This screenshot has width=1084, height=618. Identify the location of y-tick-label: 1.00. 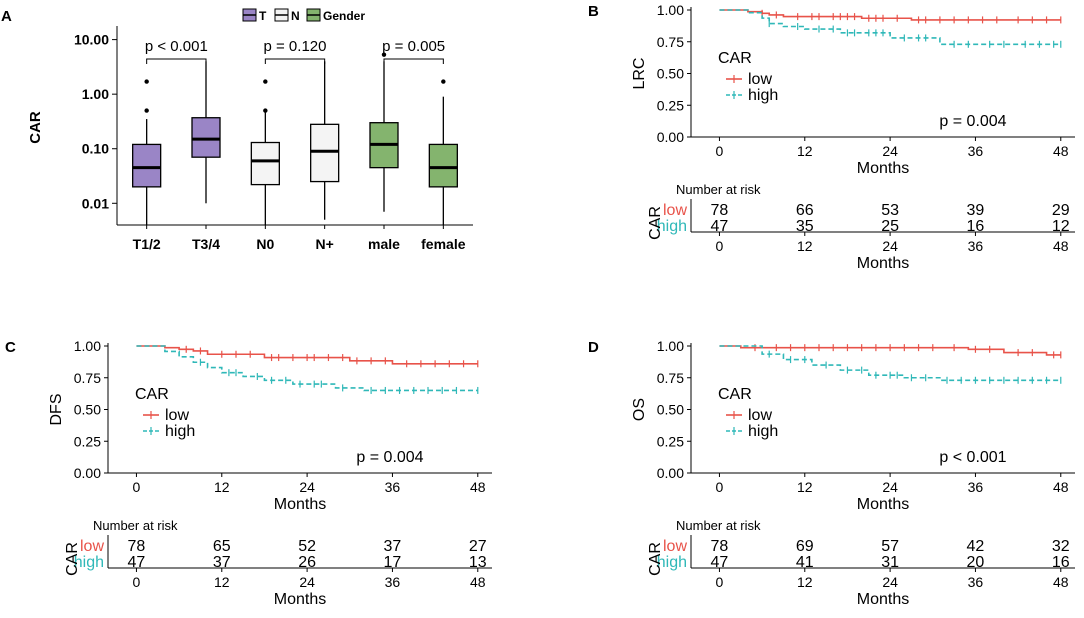
(670, 346).